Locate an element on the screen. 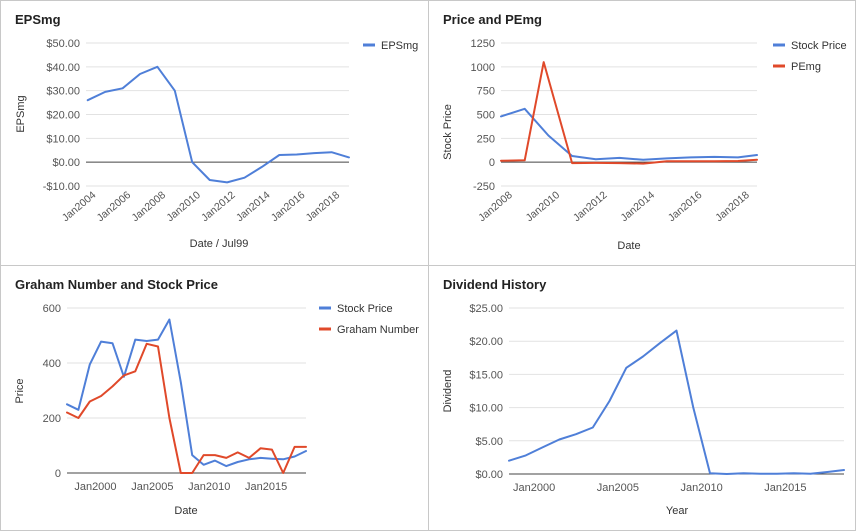  y-tick-label: 1000 is located at coordinates (483, 68).